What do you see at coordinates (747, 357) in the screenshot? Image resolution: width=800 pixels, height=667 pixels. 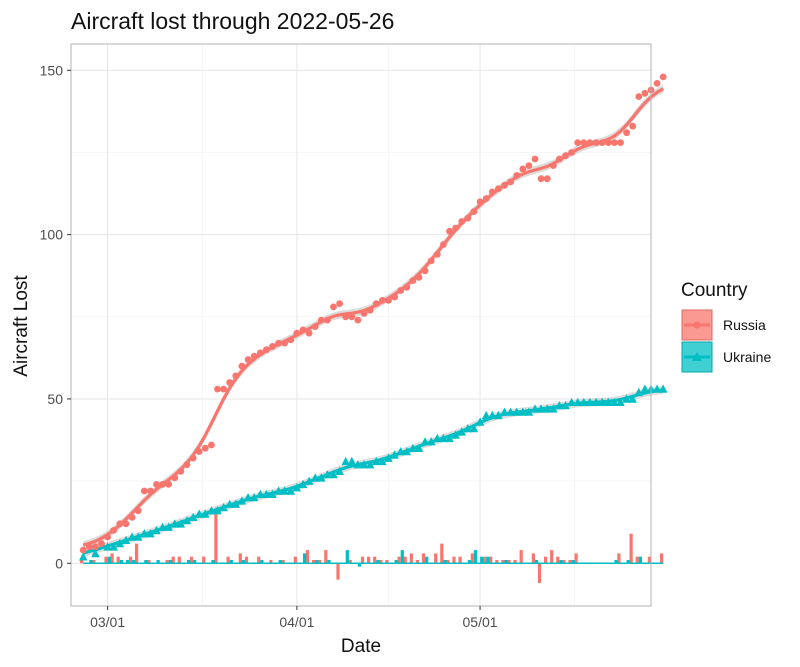 I see `legend-label-ukraine: Ukraine` at bounding box center [747, 357].